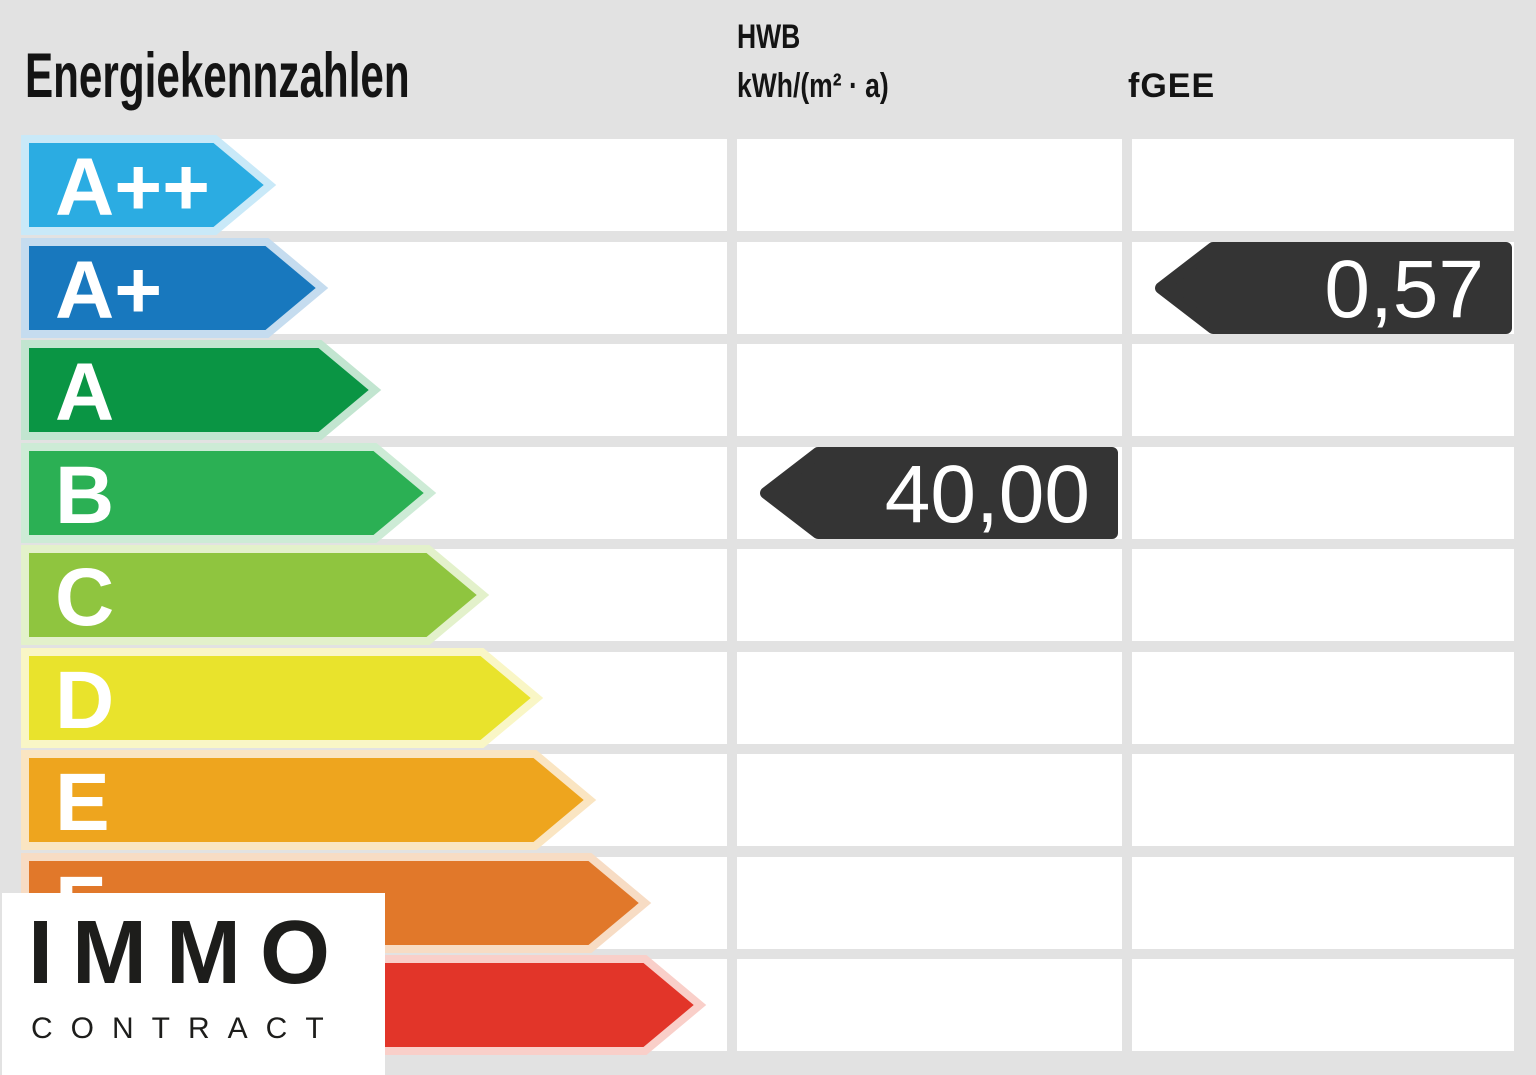 This screenshot has height=1075, width=1536. Describe the element at coordinates (132, 187) in the screenshot. I see `bar-label: A++` at that location.